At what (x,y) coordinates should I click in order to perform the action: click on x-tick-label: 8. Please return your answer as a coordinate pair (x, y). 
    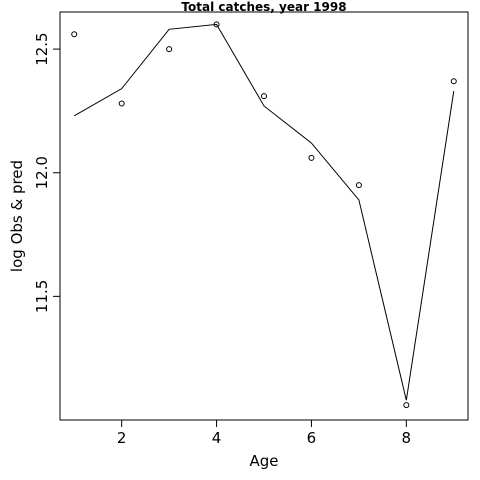
    Looking at the image, I should click on (407, 438).